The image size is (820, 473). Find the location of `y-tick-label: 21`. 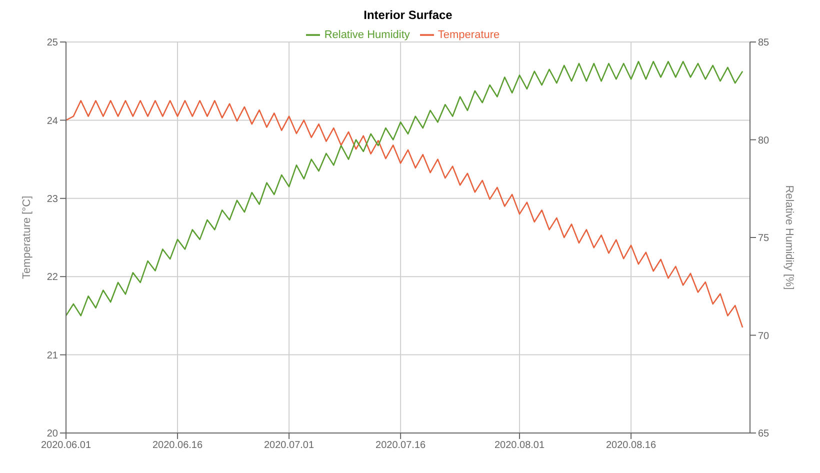

y-tick-label: 21 is located at coordinates (52, 356).